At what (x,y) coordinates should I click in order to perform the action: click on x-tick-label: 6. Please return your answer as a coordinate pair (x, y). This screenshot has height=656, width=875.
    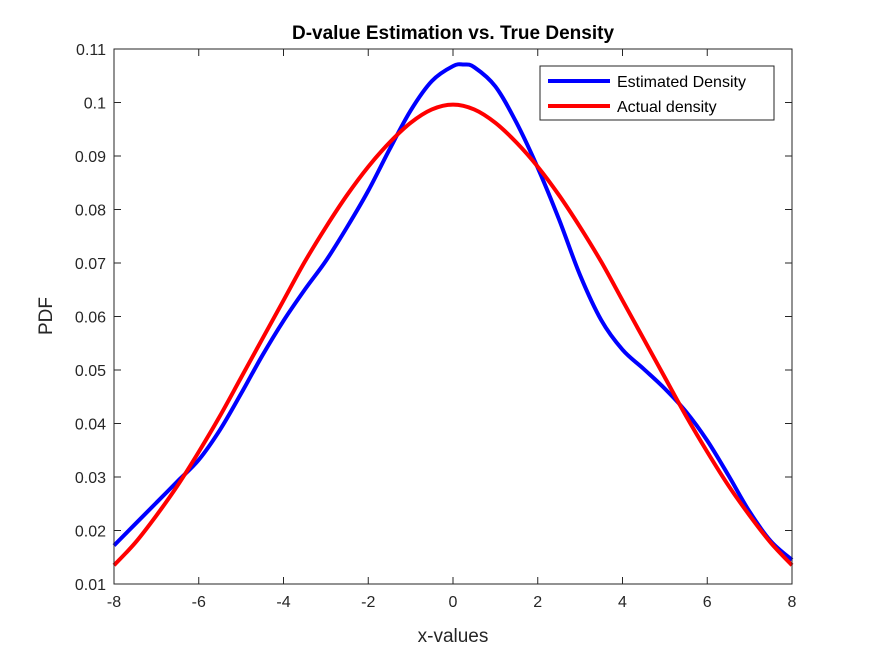
    Looking at the image, I should click on (707, 602).